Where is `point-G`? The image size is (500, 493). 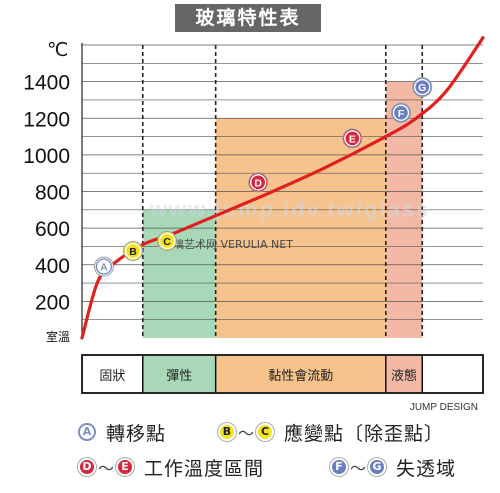
point-G is located at coordinates (422, 87).